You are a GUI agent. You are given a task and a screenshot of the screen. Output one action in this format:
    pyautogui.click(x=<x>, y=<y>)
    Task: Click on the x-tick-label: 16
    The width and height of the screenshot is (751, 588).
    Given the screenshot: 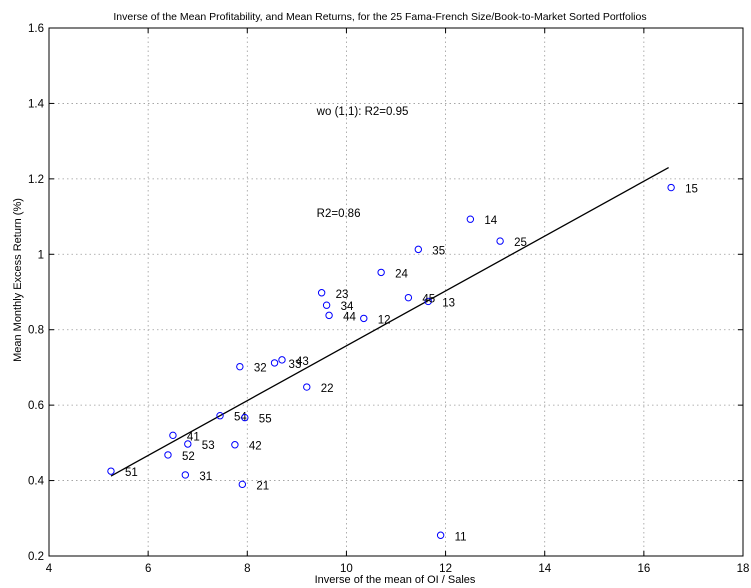 What is the action you would take?
    pyautogui.click(x=643, y=569)
    